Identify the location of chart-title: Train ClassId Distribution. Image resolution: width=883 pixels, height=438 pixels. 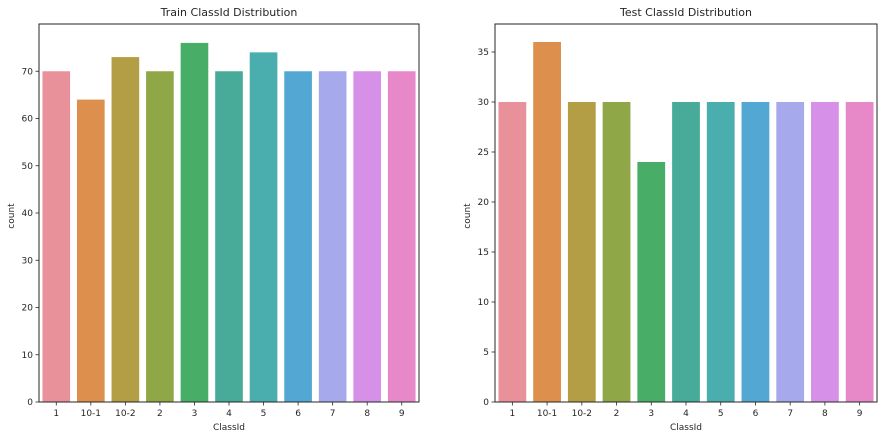
(229, 12).